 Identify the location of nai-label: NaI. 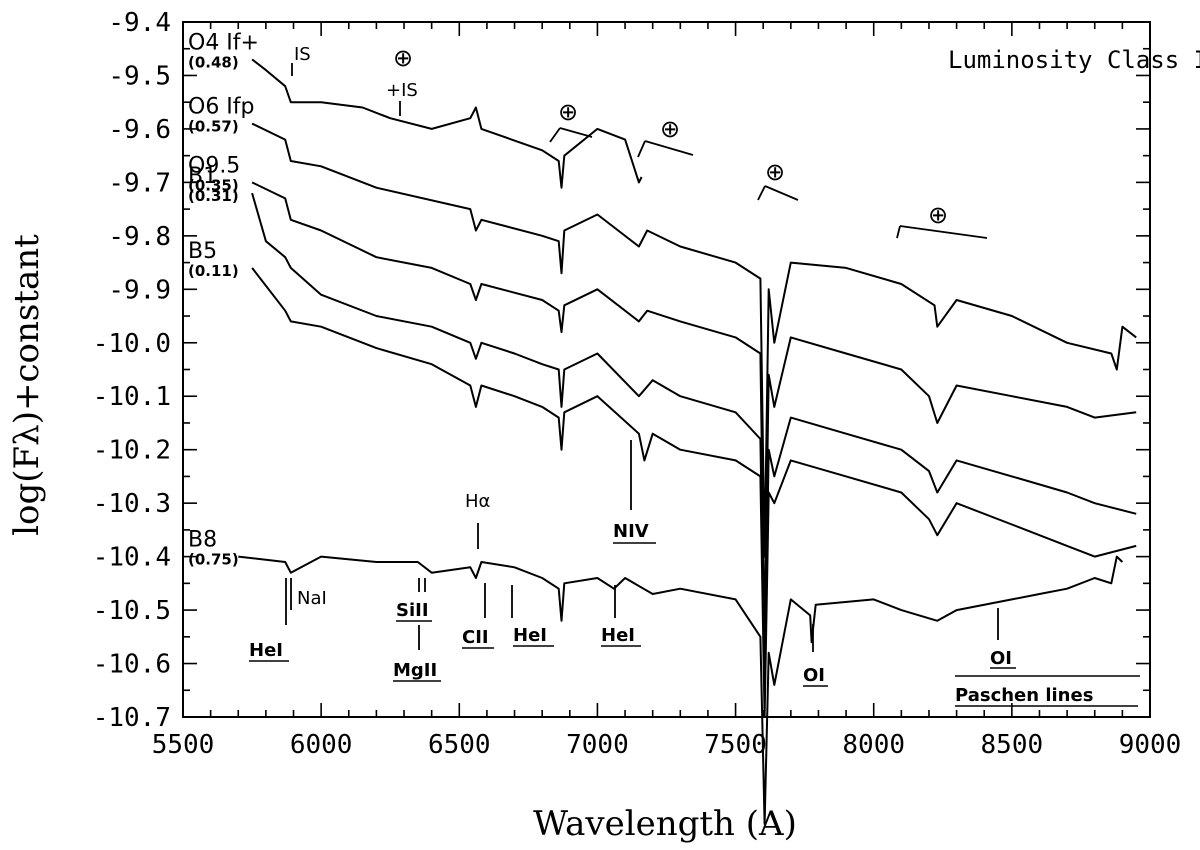
(312, 598).